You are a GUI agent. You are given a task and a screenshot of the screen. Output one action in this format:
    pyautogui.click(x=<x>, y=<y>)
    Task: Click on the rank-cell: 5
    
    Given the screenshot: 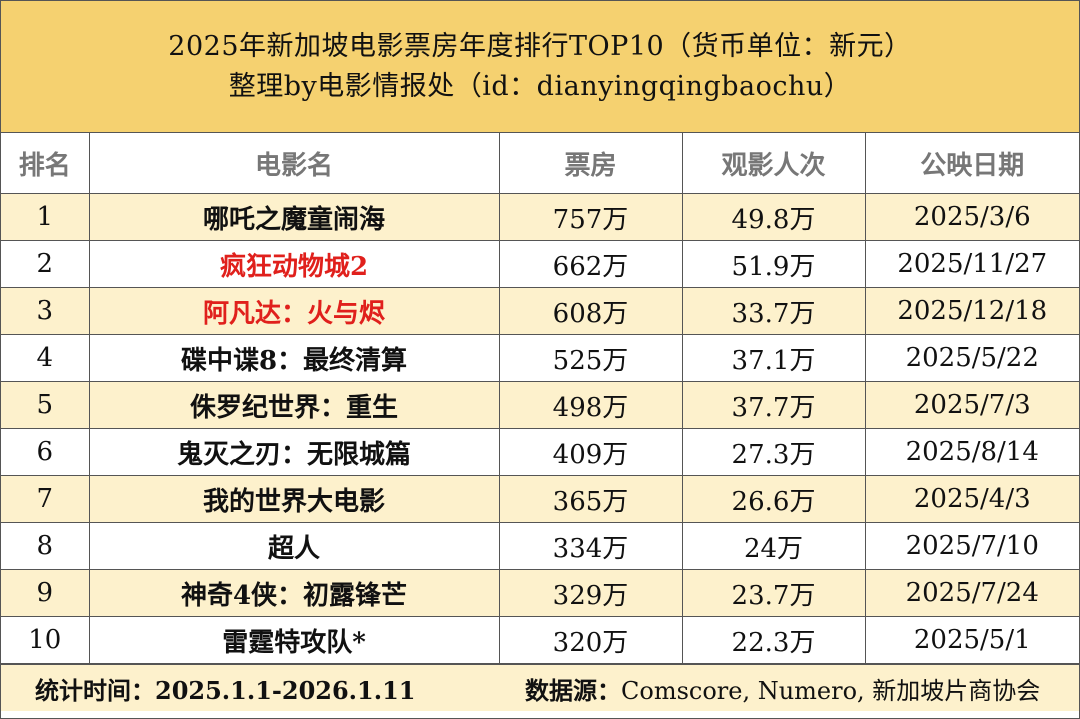 What is the action you would take?
    pyautogui.click(x=45, y=405)
    